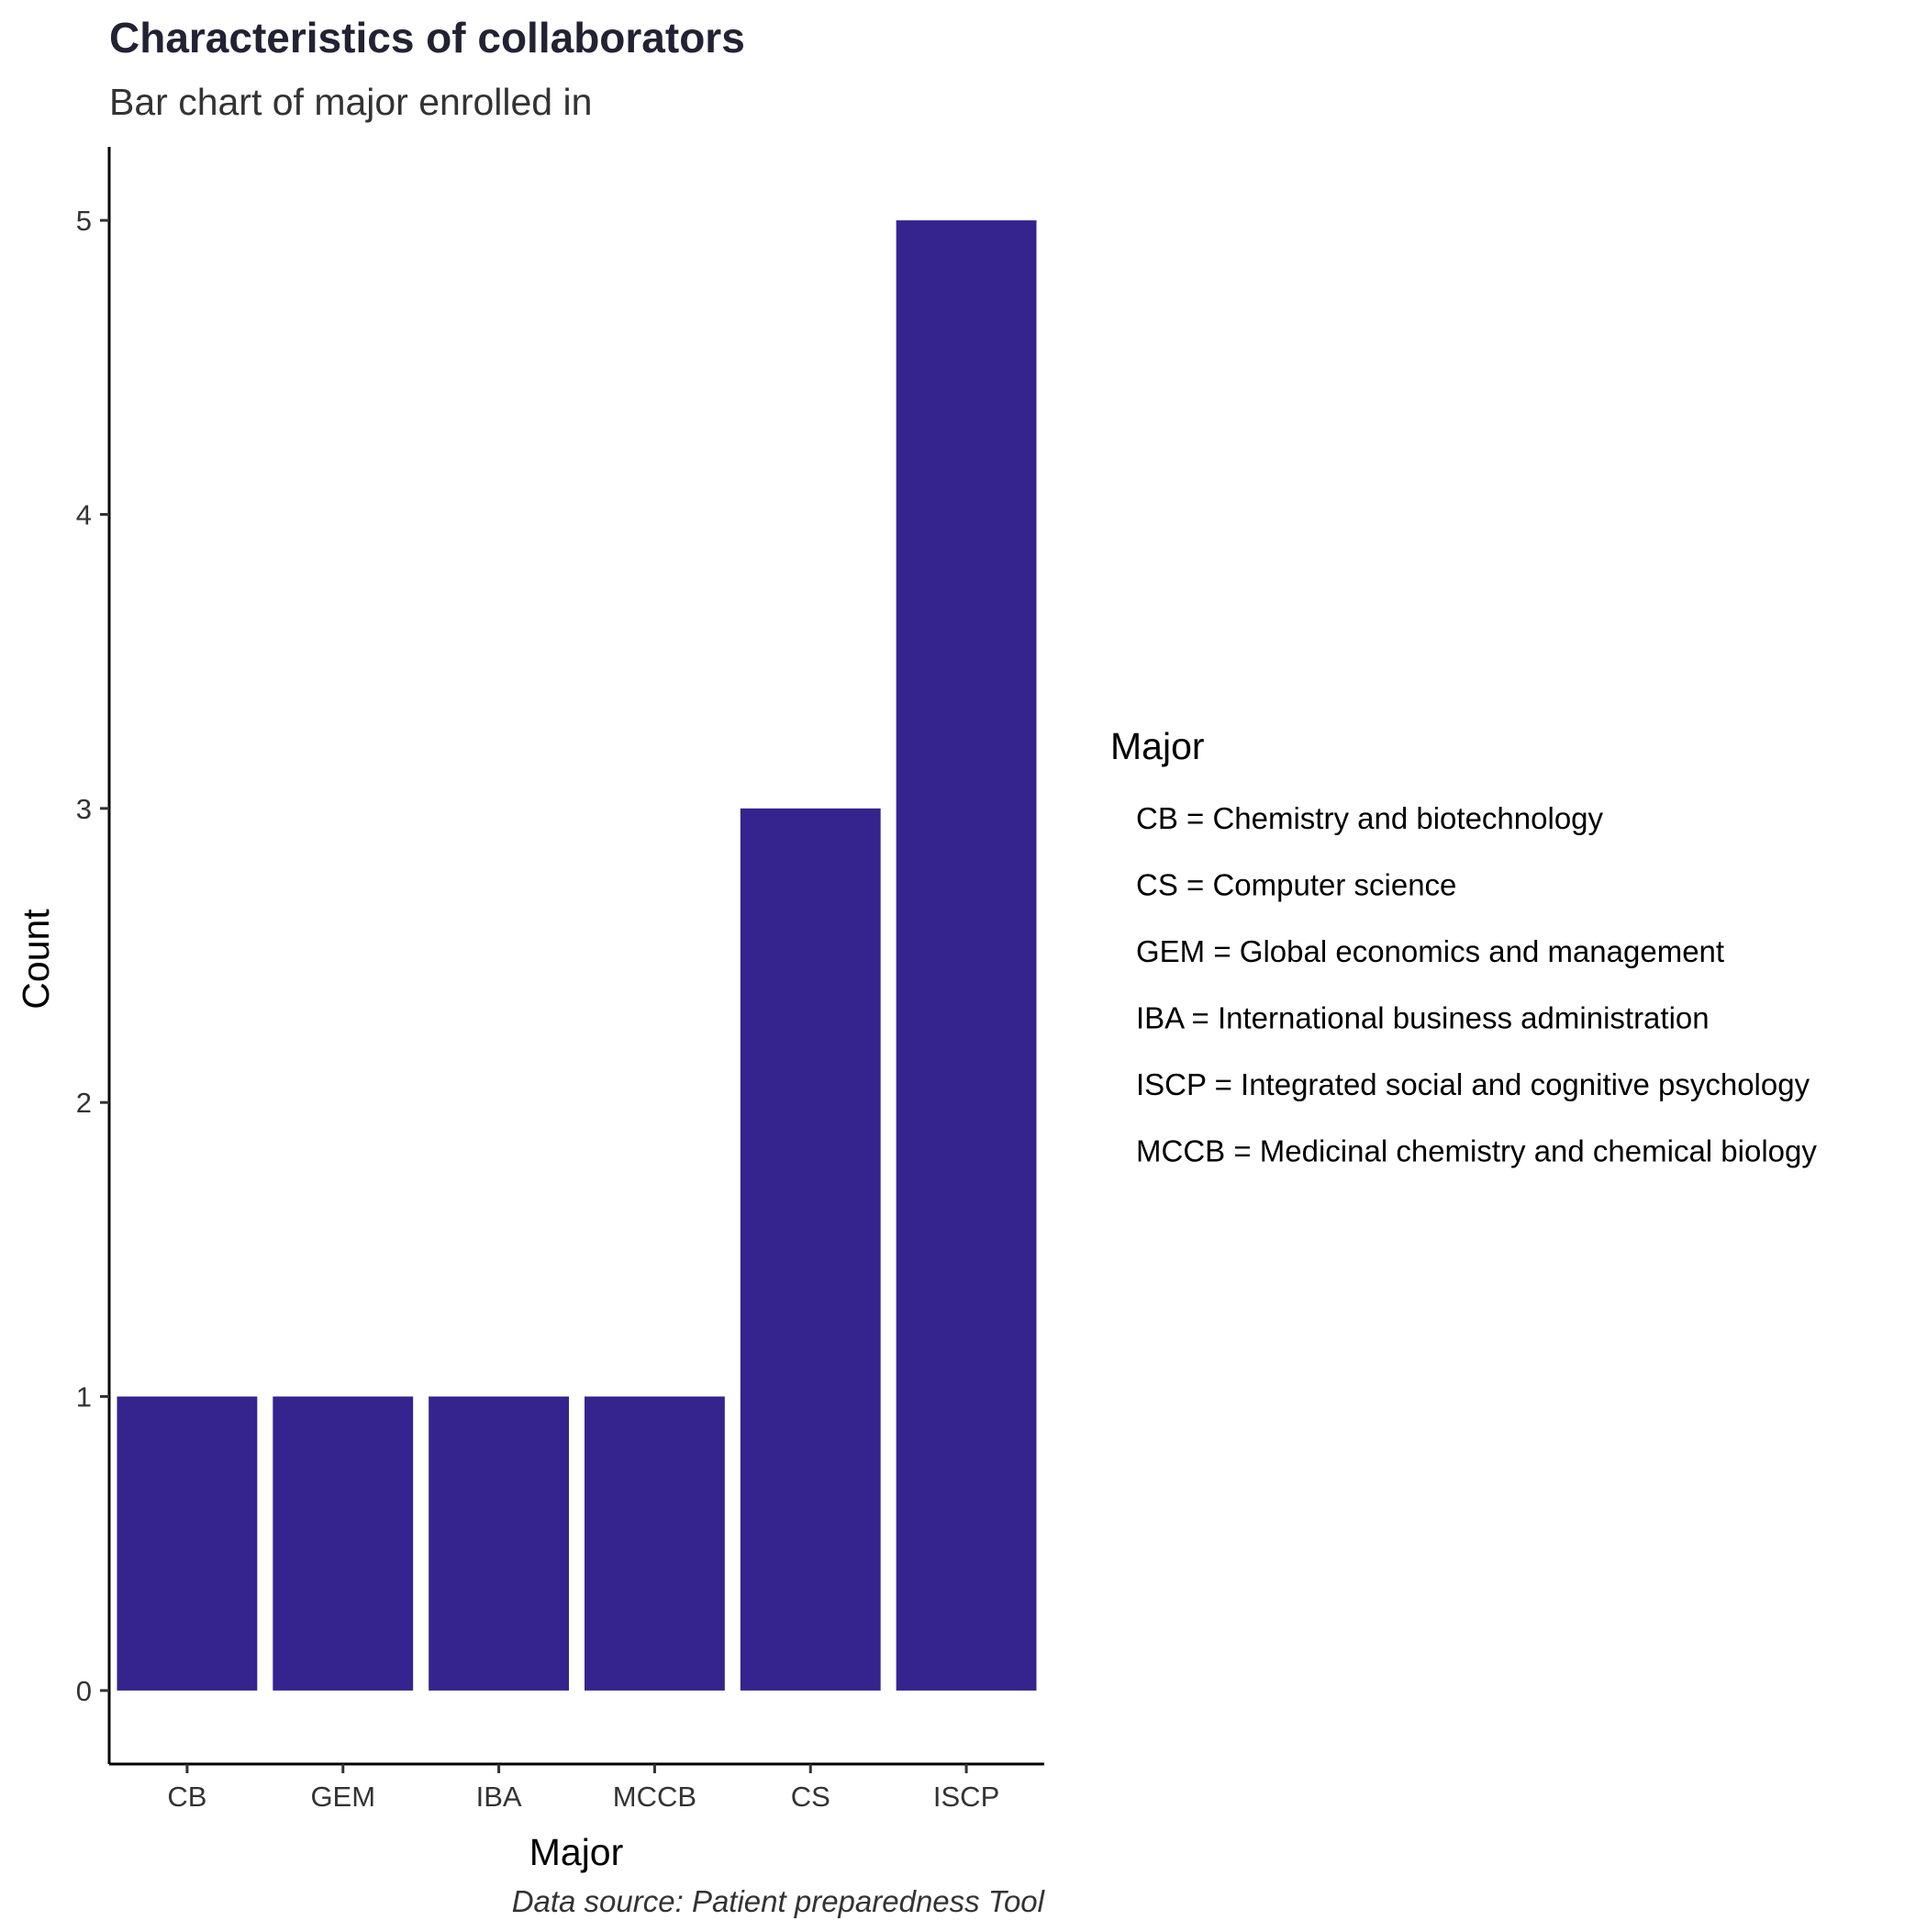  Describe the element at coordinates (576, 1787) in the screenshot. I see `x-axis: CB GEM IBA MCCB CS ISCP` at that location.